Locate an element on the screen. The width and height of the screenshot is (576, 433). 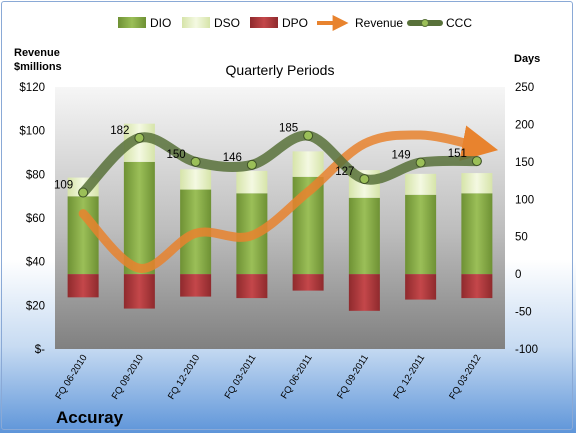
left-tick-label: $40 is located at coordinates (35, 263).